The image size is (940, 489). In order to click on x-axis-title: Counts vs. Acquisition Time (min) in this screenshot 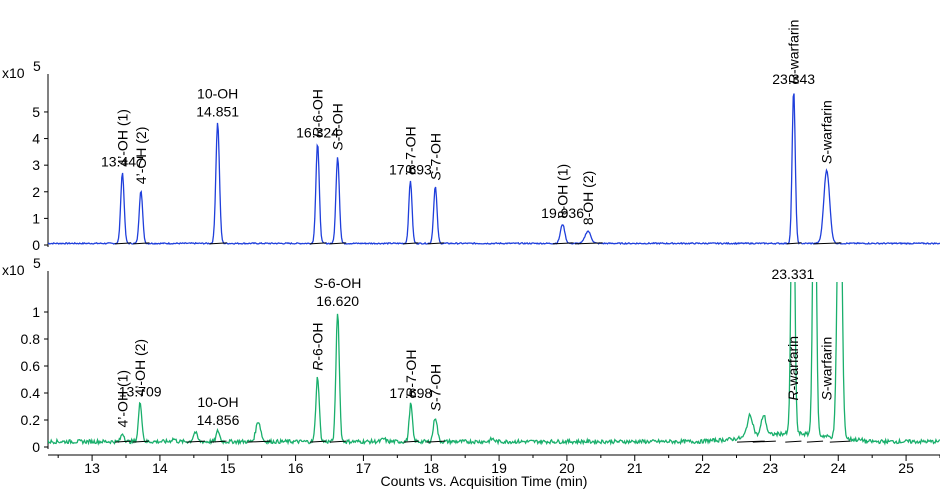, I will do `click(484, 481)`.